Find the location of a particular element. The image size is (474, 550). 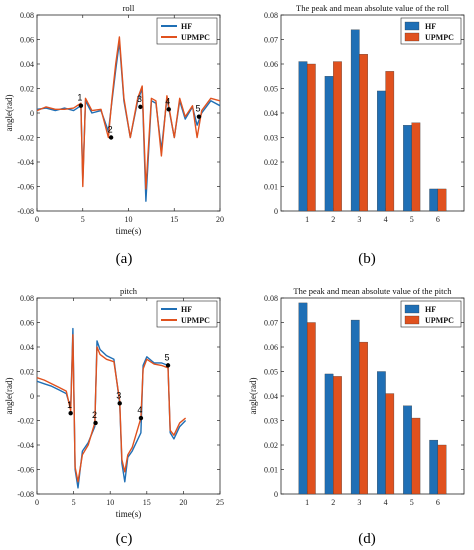

panel-label-d: (d) is located at coordinates (367, 539).